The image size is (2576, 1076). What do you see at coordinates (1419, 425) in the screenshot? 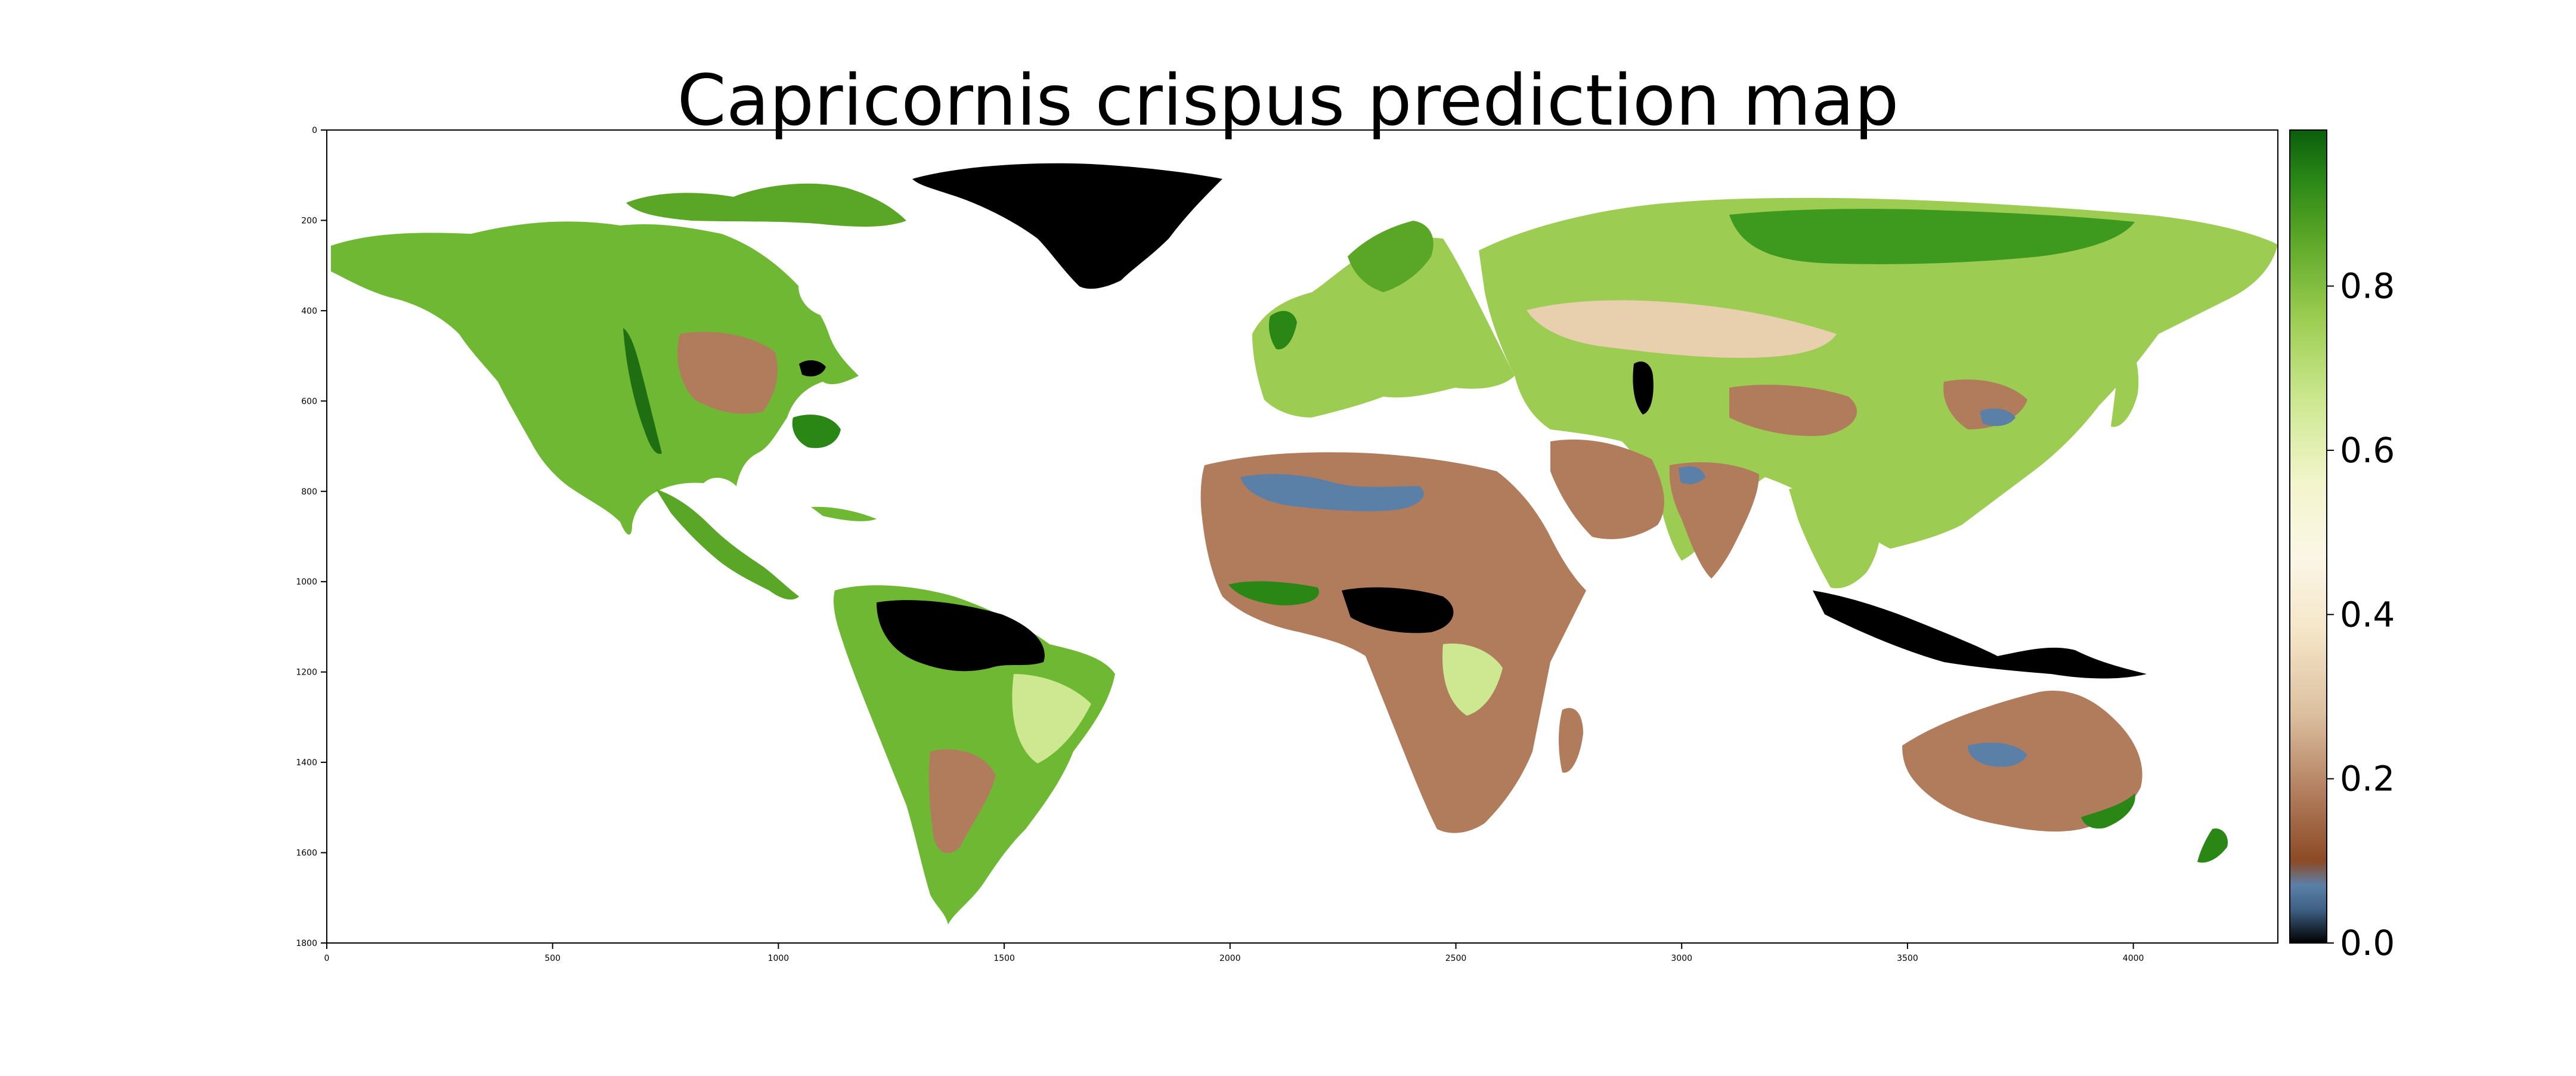
I see `region-mediterranean` at bounding box center [1419, 425].